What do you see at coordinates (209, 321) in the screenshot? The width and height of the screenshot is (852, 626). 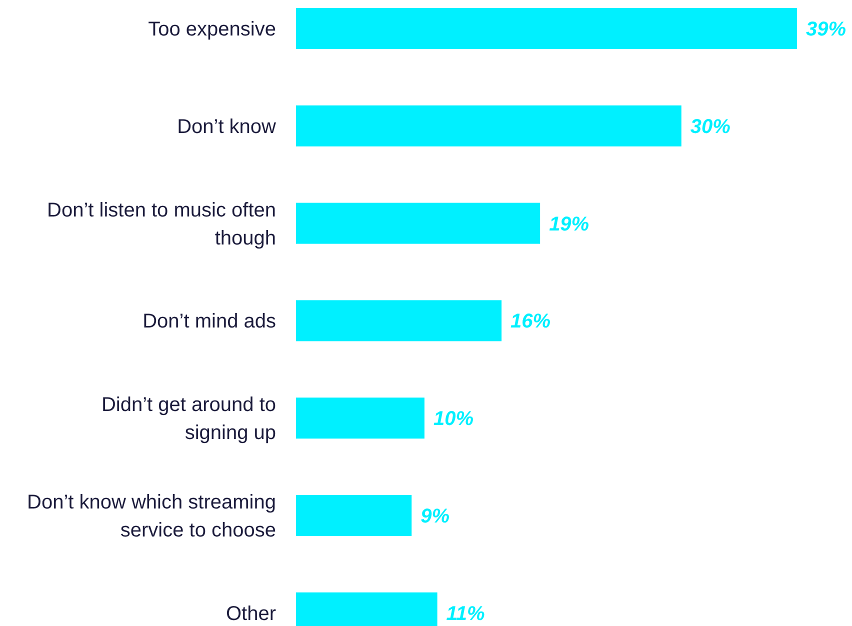 I see `y-tick-label: Don’t mind ads` at bounding box center [209, 321].